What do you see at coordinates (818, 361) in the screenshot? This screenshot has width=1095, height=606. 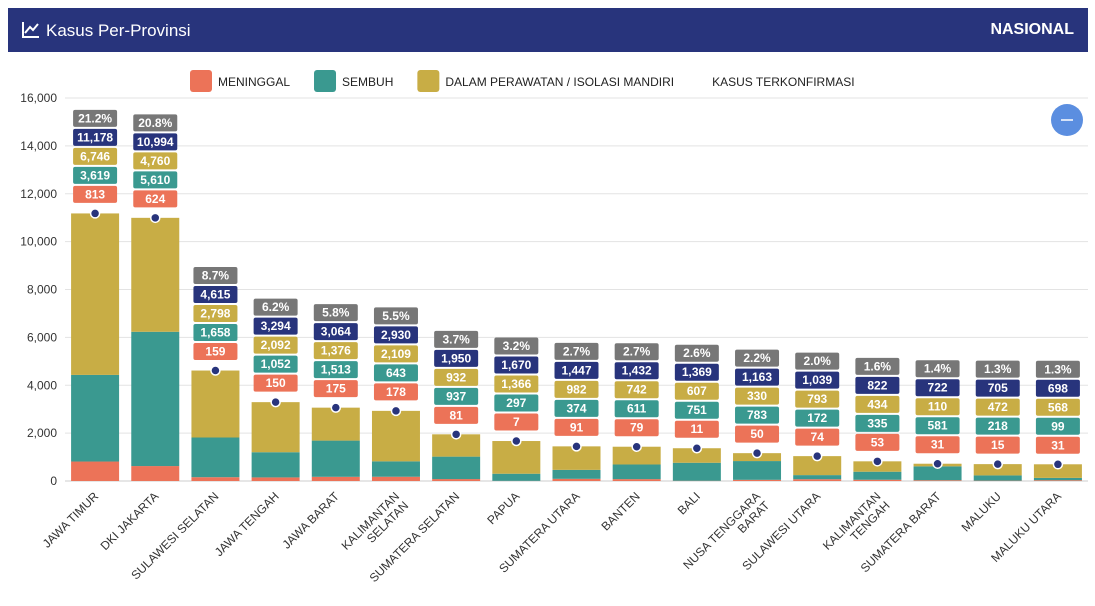 I see `data-label: 2.0%` at bounding box center [818, 361].